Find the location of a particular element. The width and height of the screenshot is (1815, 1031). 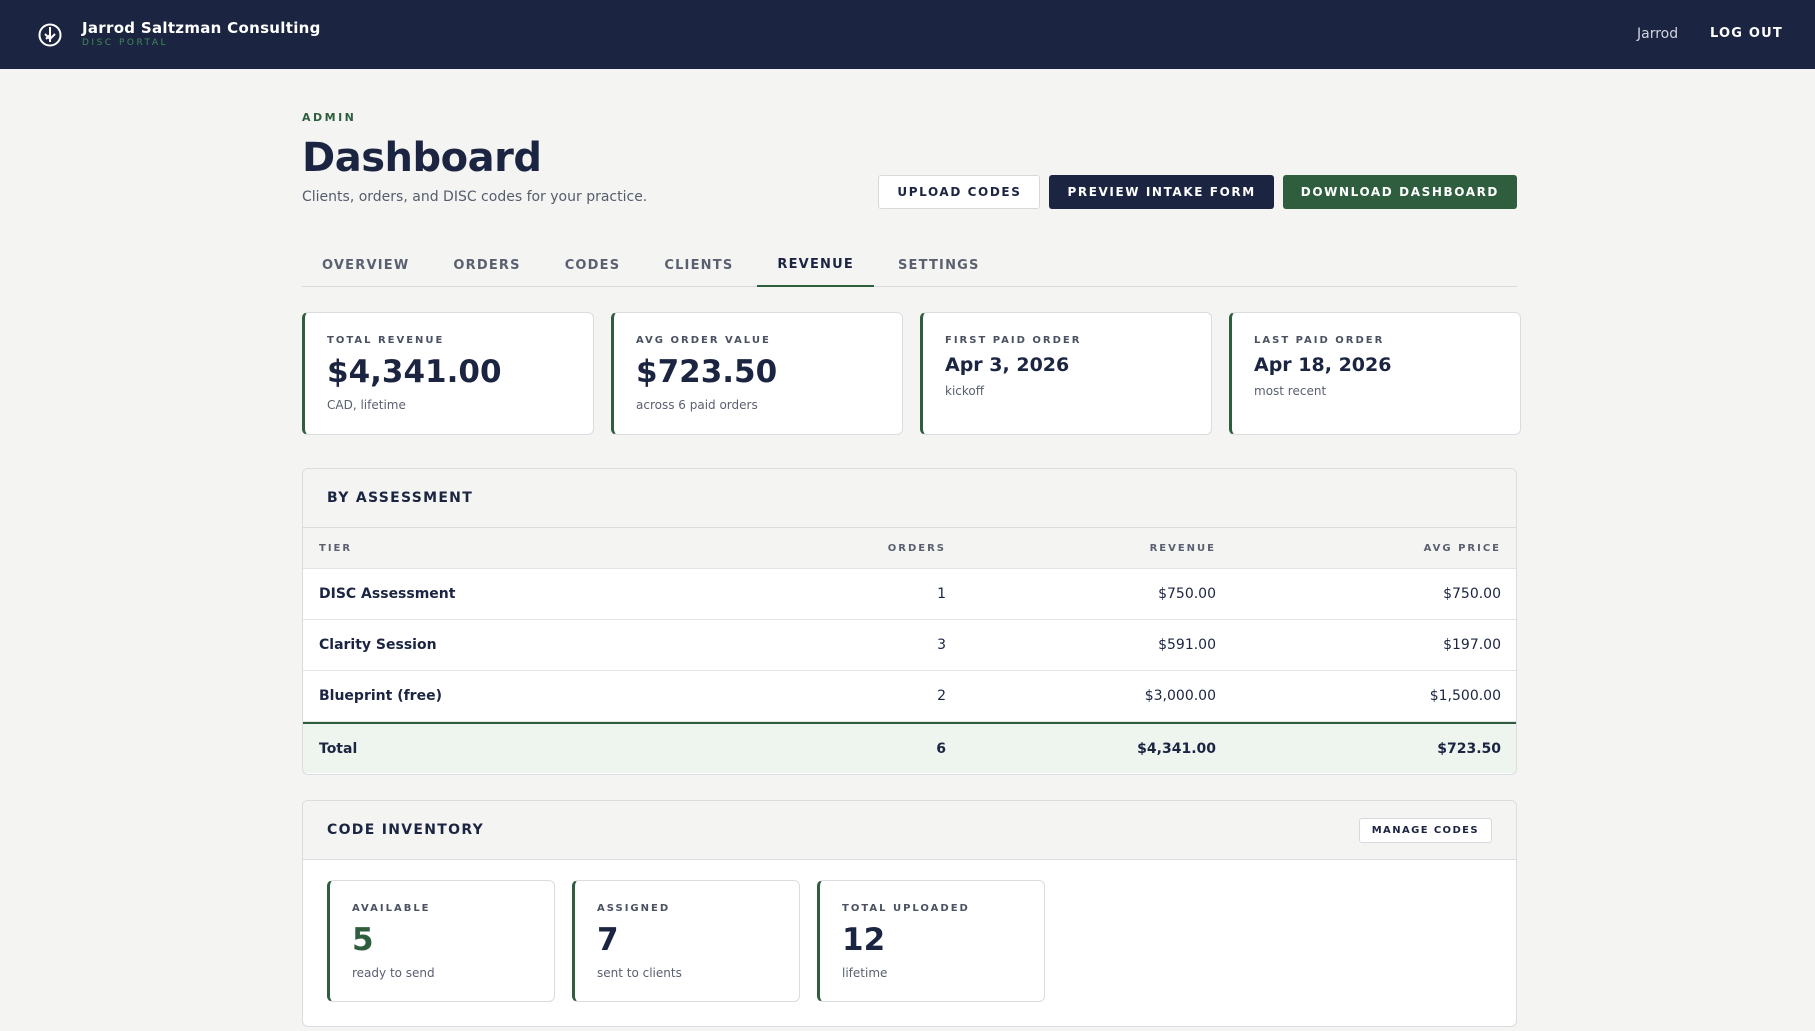

tab: CLIENTS is located at coordinates (699, 265).